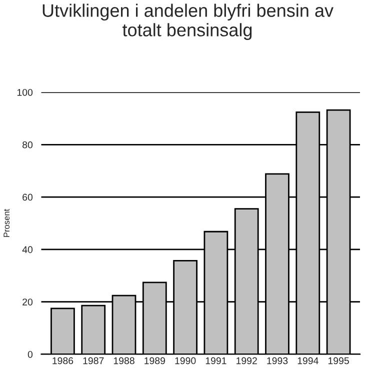 The width and height of the screenshot is (375, 369). I want to click on x-tick-label: 1992, so click(246, 360).